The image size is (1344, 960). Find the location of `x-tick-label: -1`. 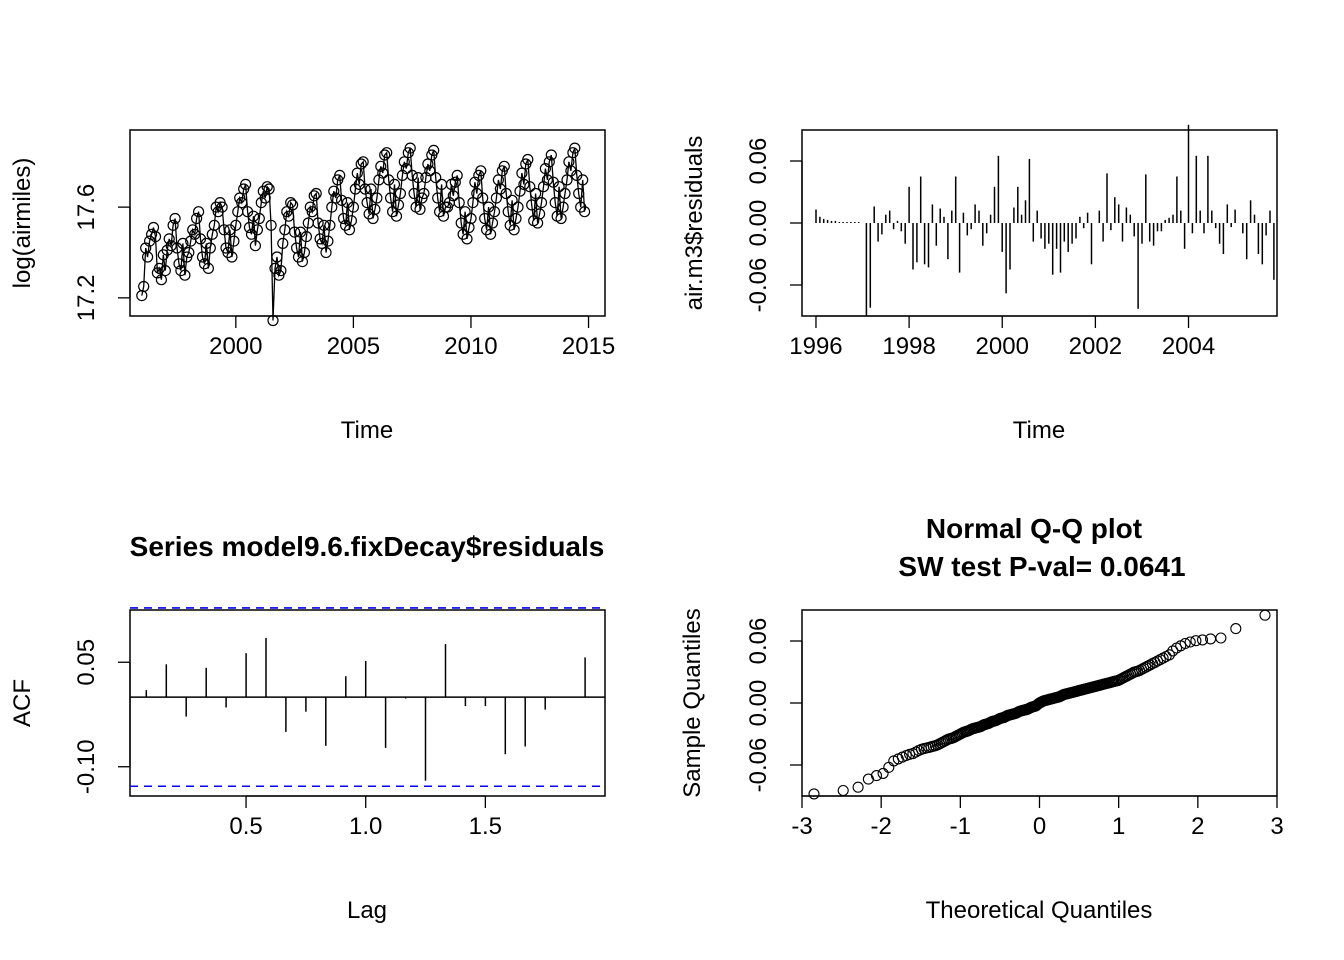

x-tick-label: -1 is located at coordinates (960, 826).